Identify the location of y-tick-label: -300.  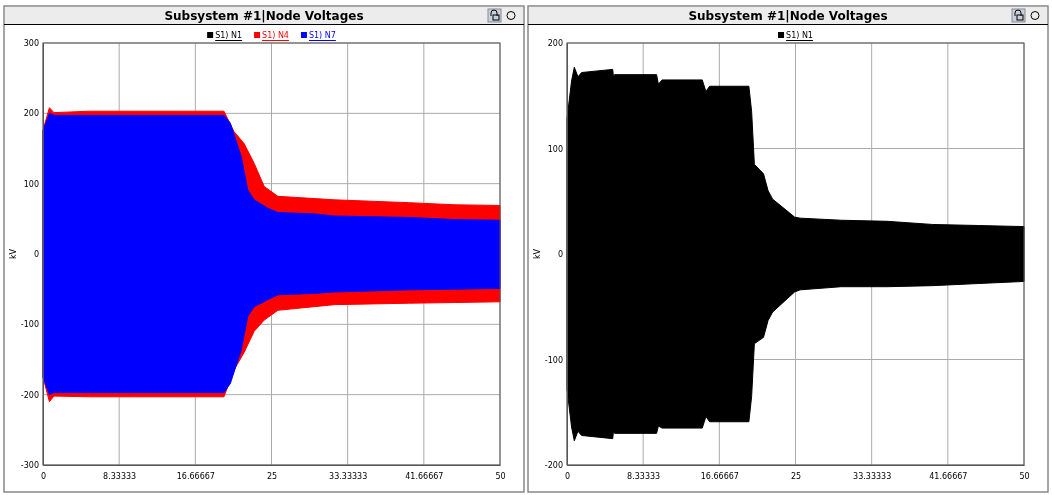
(29, 466).